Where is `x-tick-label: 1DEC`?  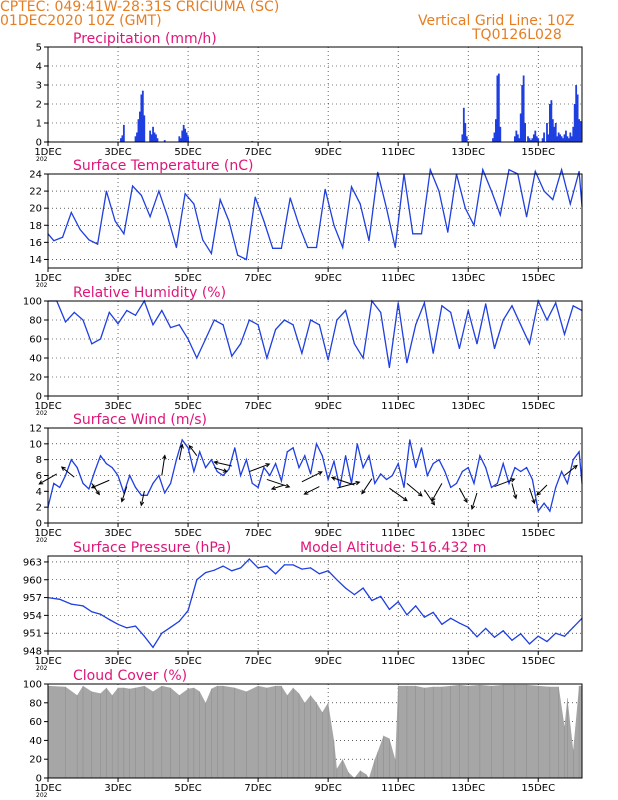 x-tick-label: 1DEC is located at coordinates (47, 533).